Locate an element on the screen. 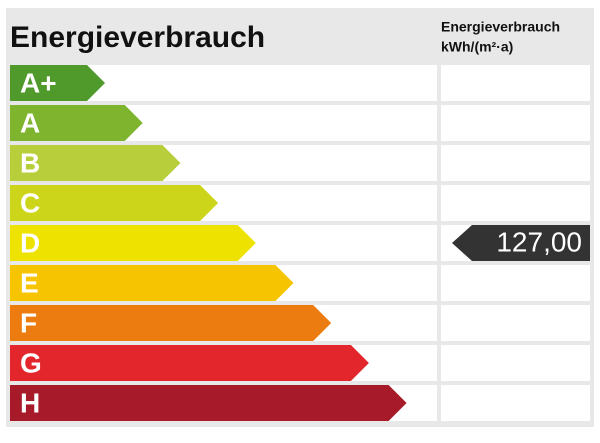 This screenshot has width=600, height=443. title: Energieverbrauch is located at coordinates (137, 37).